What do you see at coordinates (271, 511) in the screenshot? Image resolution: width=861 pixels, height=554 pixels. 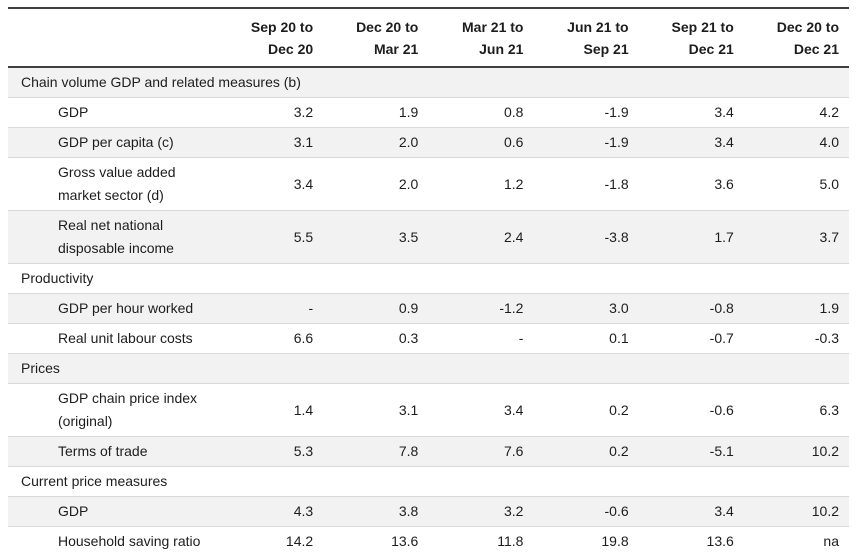 I see `value-cell: 4.3` at bounding box center [271, 511].